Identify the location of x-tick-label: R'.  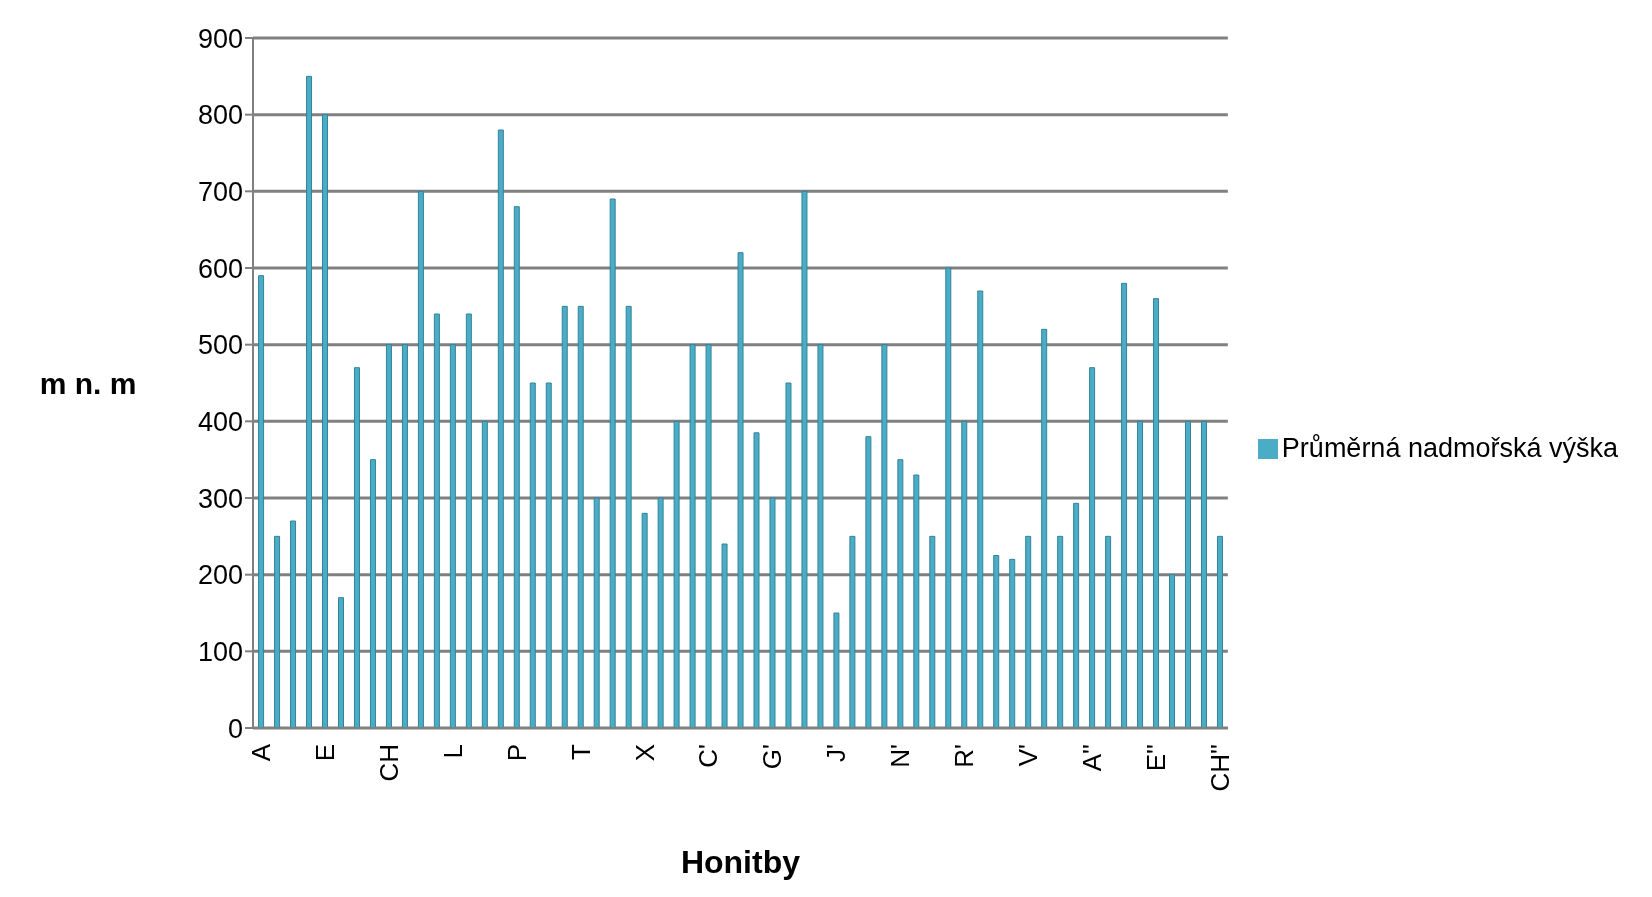
(964, 756).